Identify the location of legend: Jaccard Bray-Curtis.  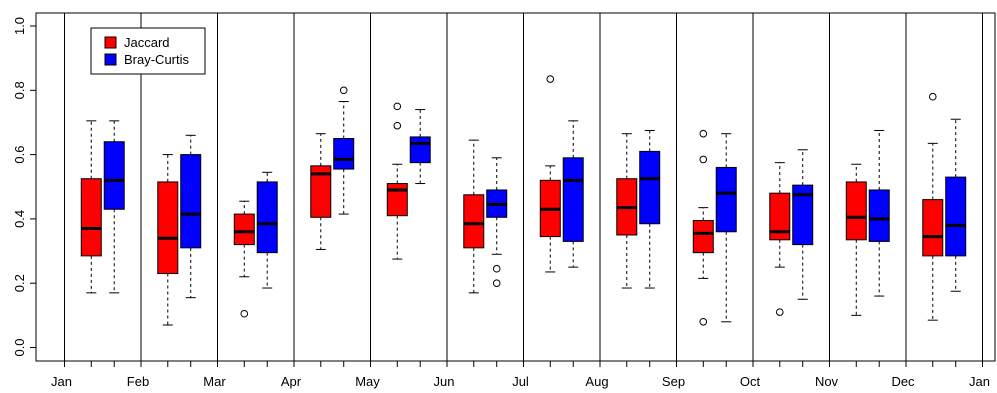
(148, 51).